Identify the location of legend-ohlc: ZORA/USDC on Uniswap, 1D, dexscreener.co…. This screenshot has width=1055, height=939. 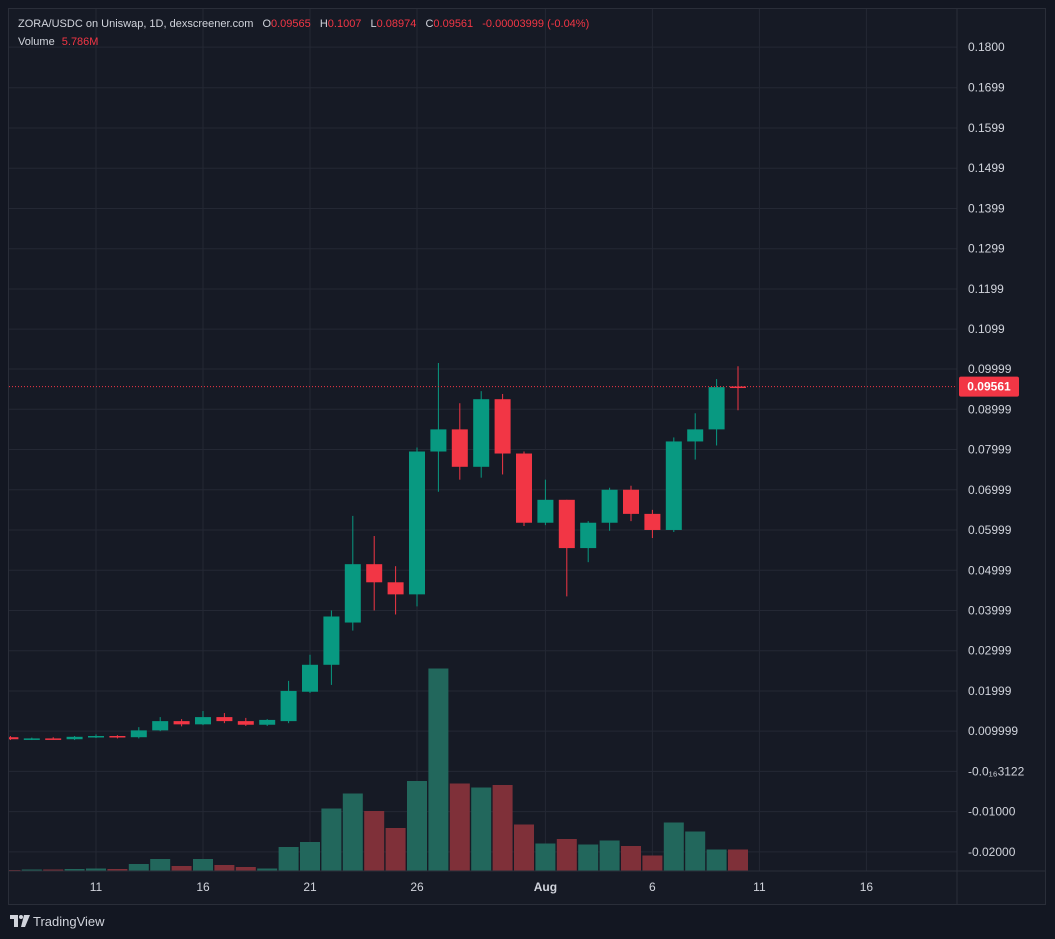
(303, 24).